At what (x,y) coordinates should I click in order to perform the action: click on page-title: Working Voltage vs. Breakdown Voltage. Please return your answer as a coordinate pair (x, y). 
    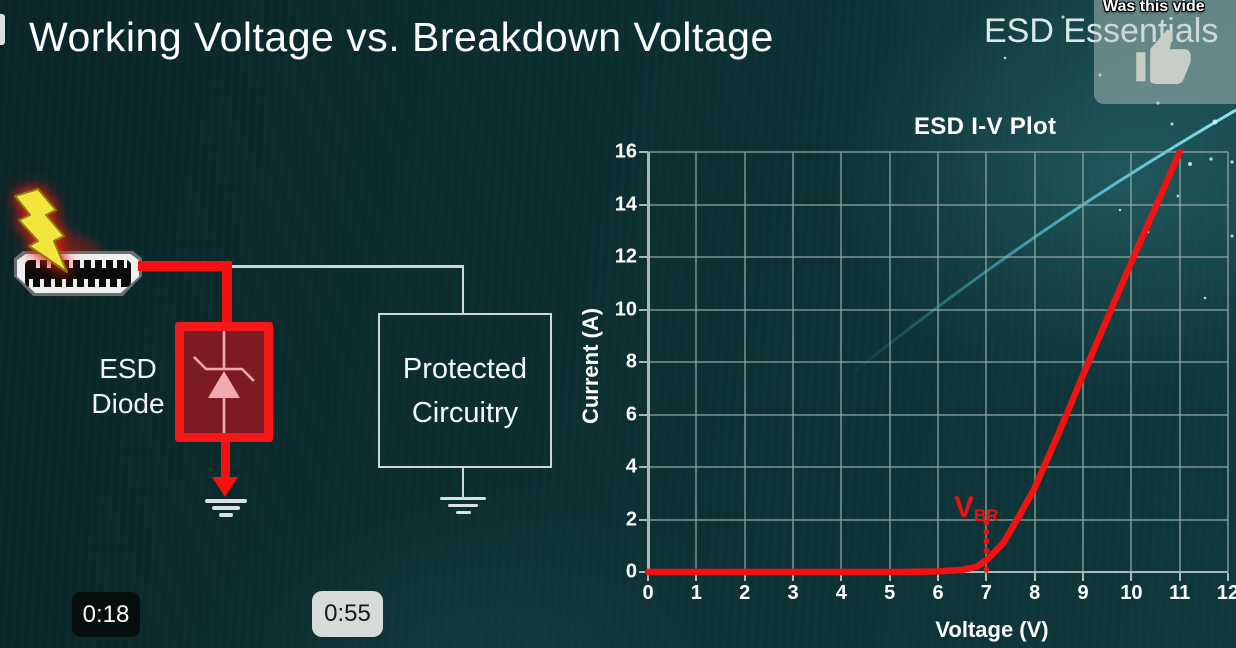
    Looking at the image, I should click on (401, 37).